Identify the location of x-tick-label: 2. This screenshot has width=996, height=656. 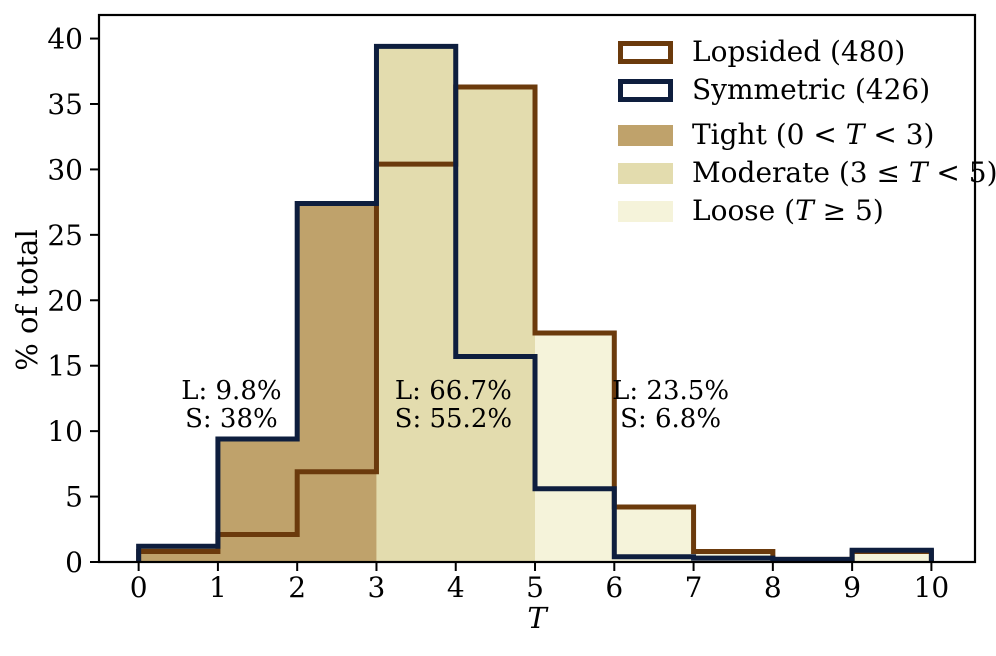
(297, 587).